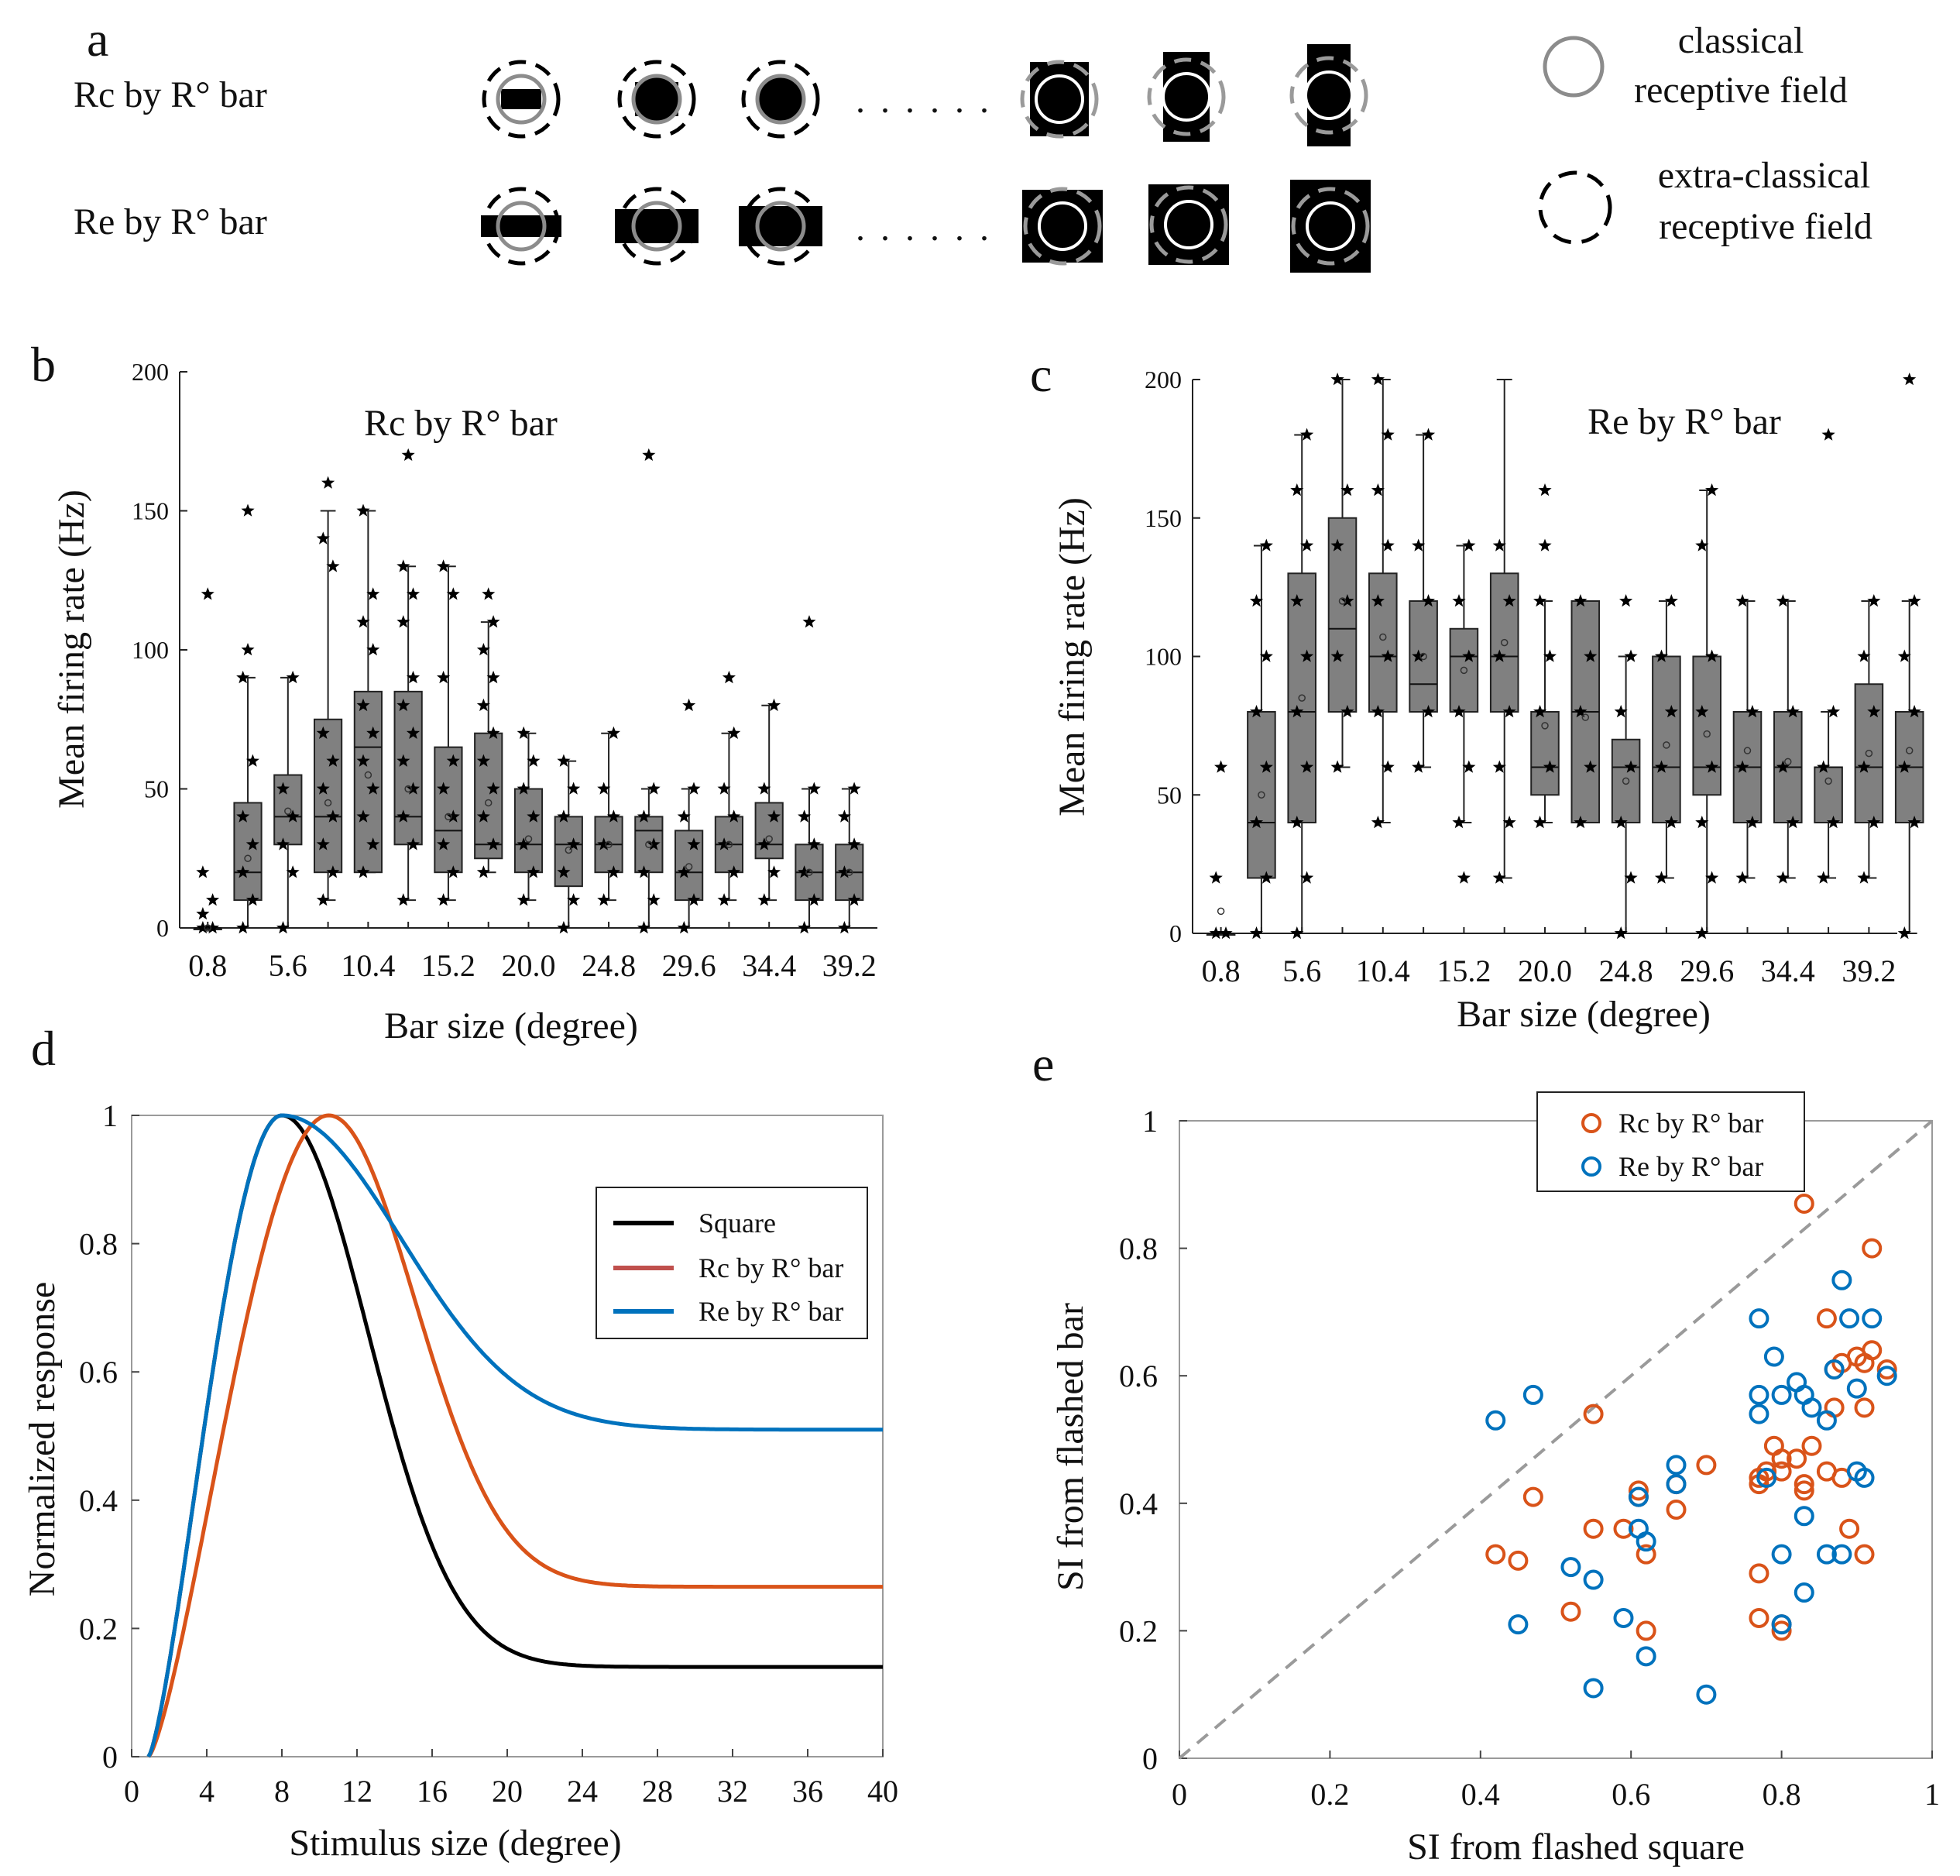  What do you see at coordinates (1302, 970) in the screenshot?
I see `x-tick-label-c: 5.6` at bounding box center [1302, 970].